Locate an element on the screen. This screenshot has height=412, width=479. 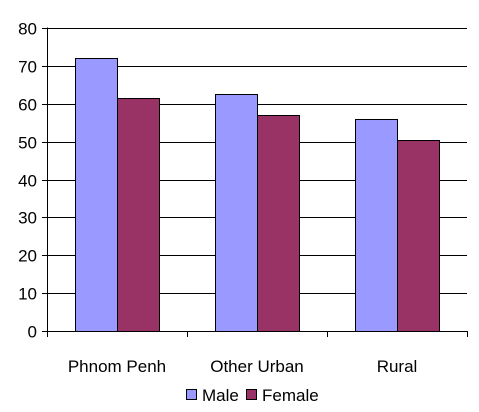
y-tick-labels: 0 10 20 30 40 50 60 70 80 is located at coordinates (27, 181).